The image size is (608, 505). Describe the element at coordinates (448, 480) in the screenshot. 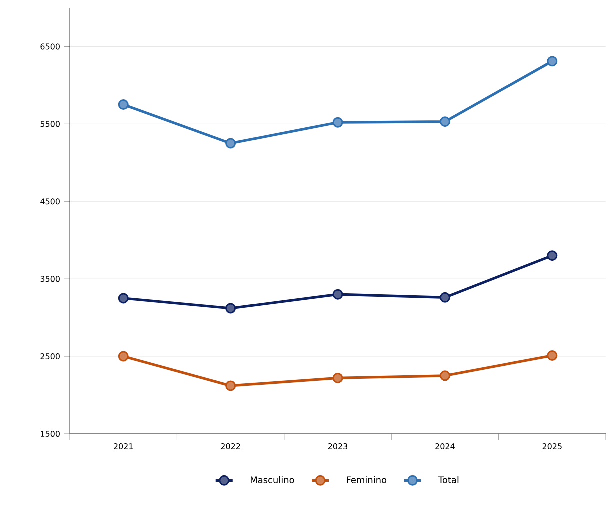

I see `legend-label: Total` at that location.